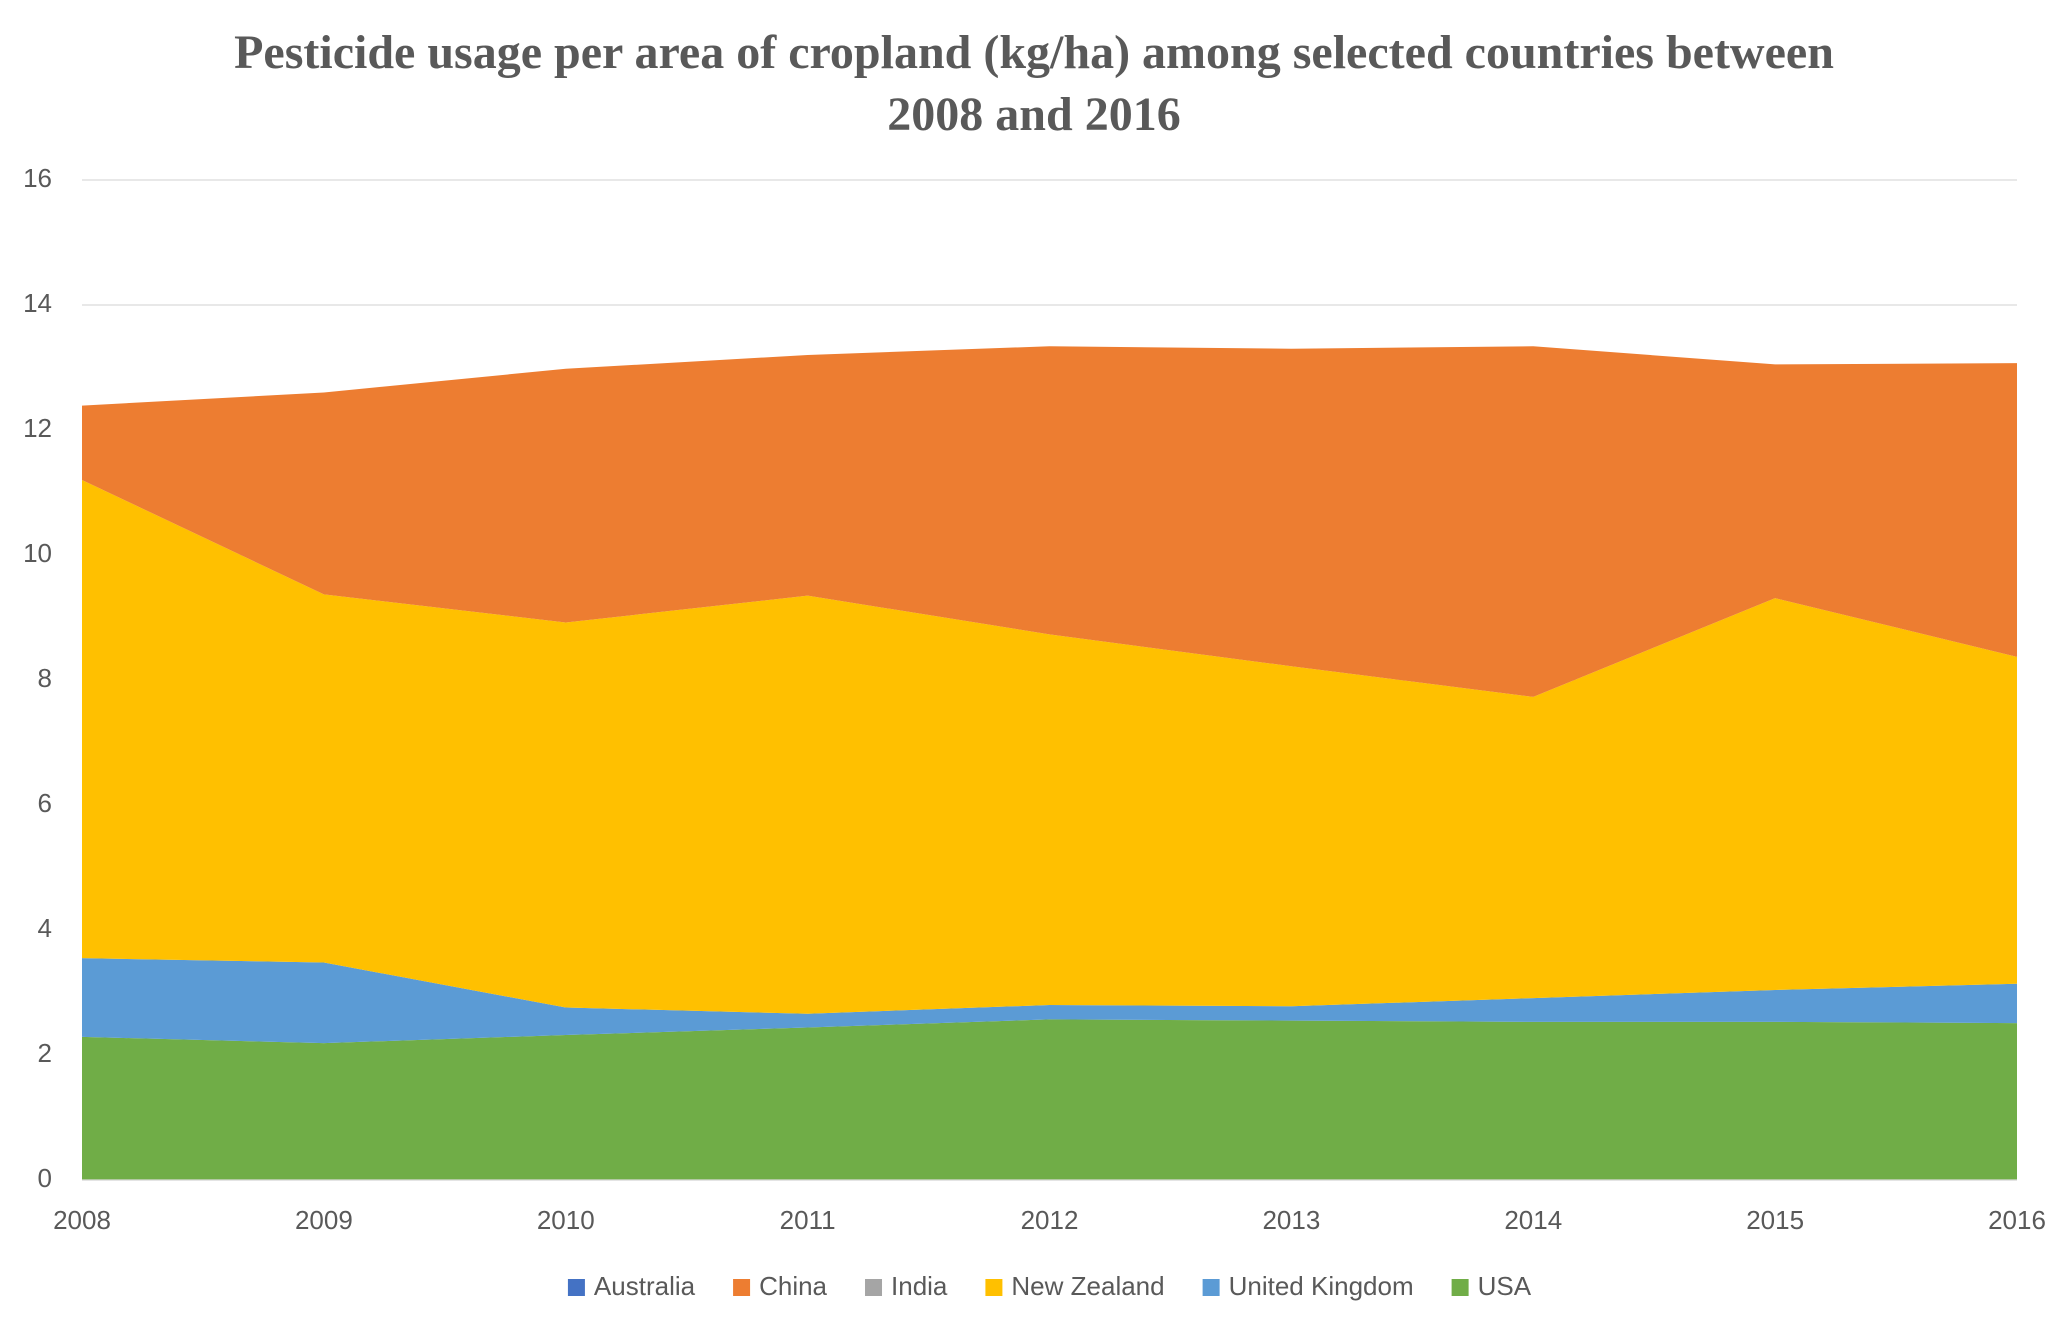  I want to click on y-tick-label: 12, so click(37, 428).